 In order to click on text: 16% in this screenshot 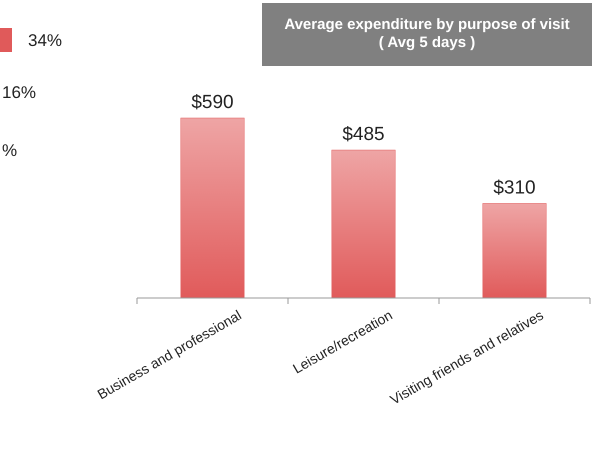, I will do `click(19, 92)`.